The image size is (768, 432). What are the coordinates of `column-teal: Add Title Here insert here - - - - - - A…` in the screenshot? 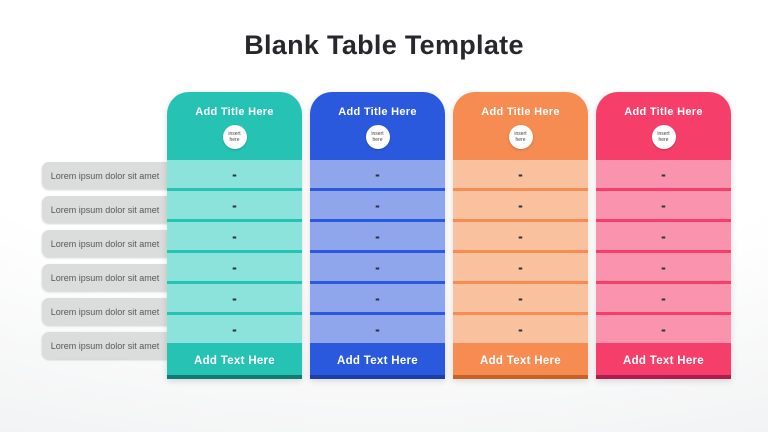 It's located at (234, 235).